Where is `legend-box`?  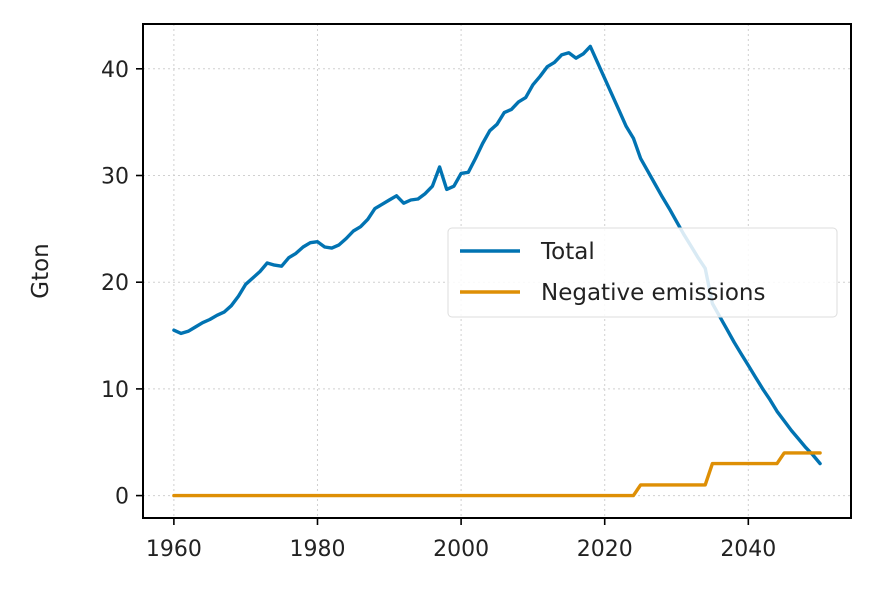 legend-box is located at coordinates (642, 272).